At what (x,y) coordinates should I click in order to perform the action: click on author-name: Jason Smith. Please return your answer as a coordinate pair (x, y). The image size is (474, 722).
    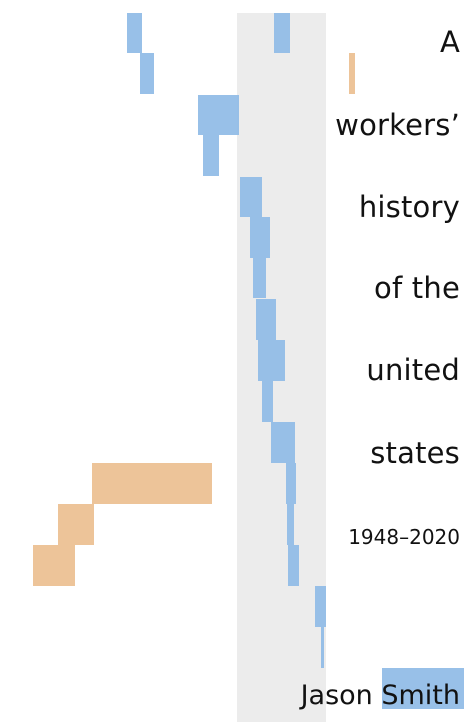
    Looking at the image, I should click on (380, 695).